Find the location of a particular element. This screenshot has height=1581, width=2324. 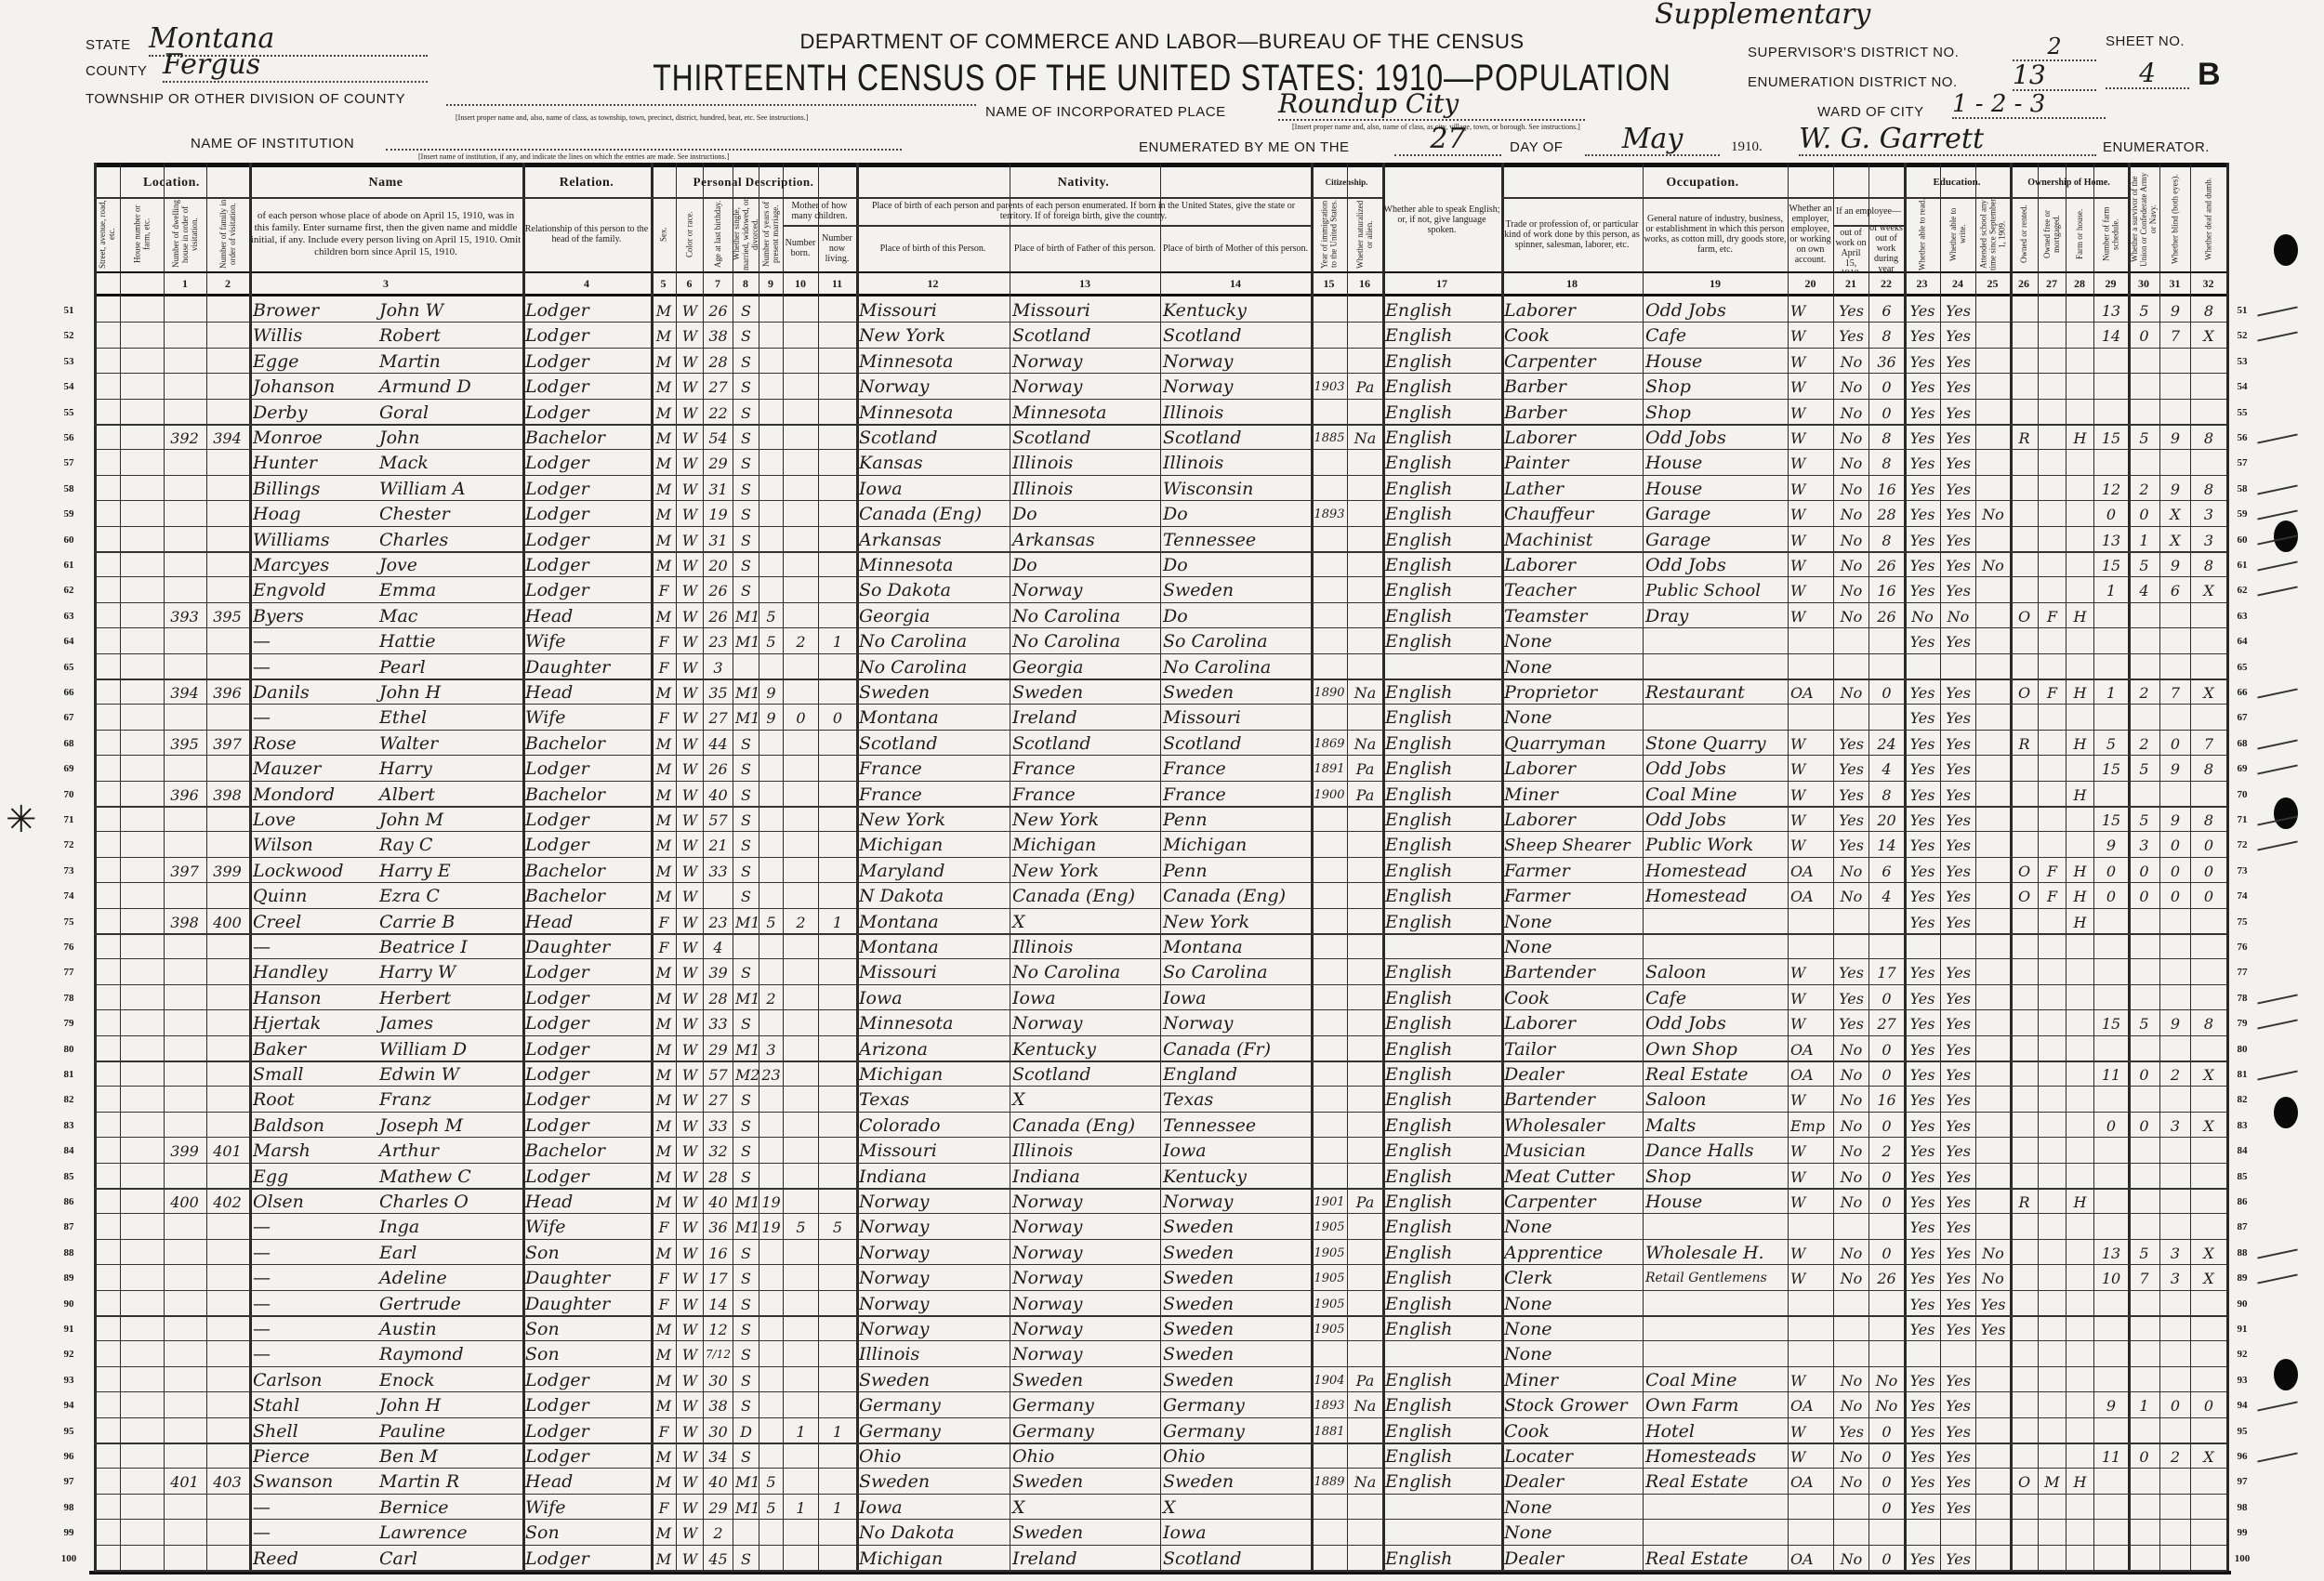

cell-deaf-dumb: 8 is located at coordinates (2208, 1024).